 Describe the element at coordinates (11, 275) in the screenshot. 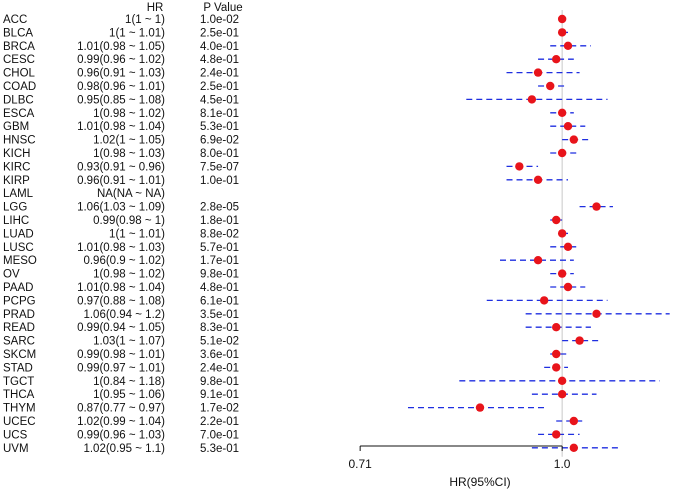

I see `cancer-label: OV` at that location.